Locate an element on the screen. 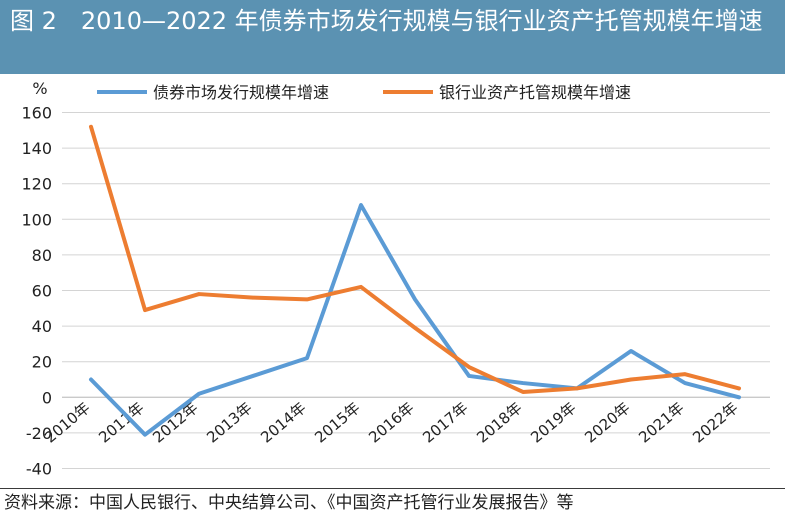 The height and width of the screenshot is (518, 785). x-tick-label: 2012年 is located at coordinates (175, 423).